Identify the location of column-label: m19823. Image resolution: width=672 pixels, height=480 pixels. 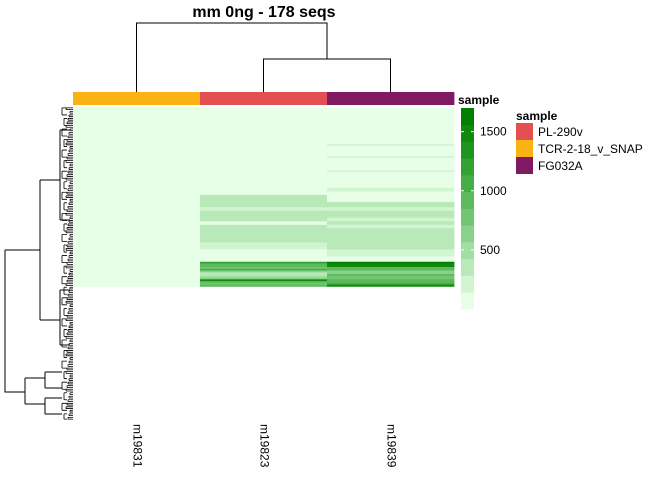
(264, 446).